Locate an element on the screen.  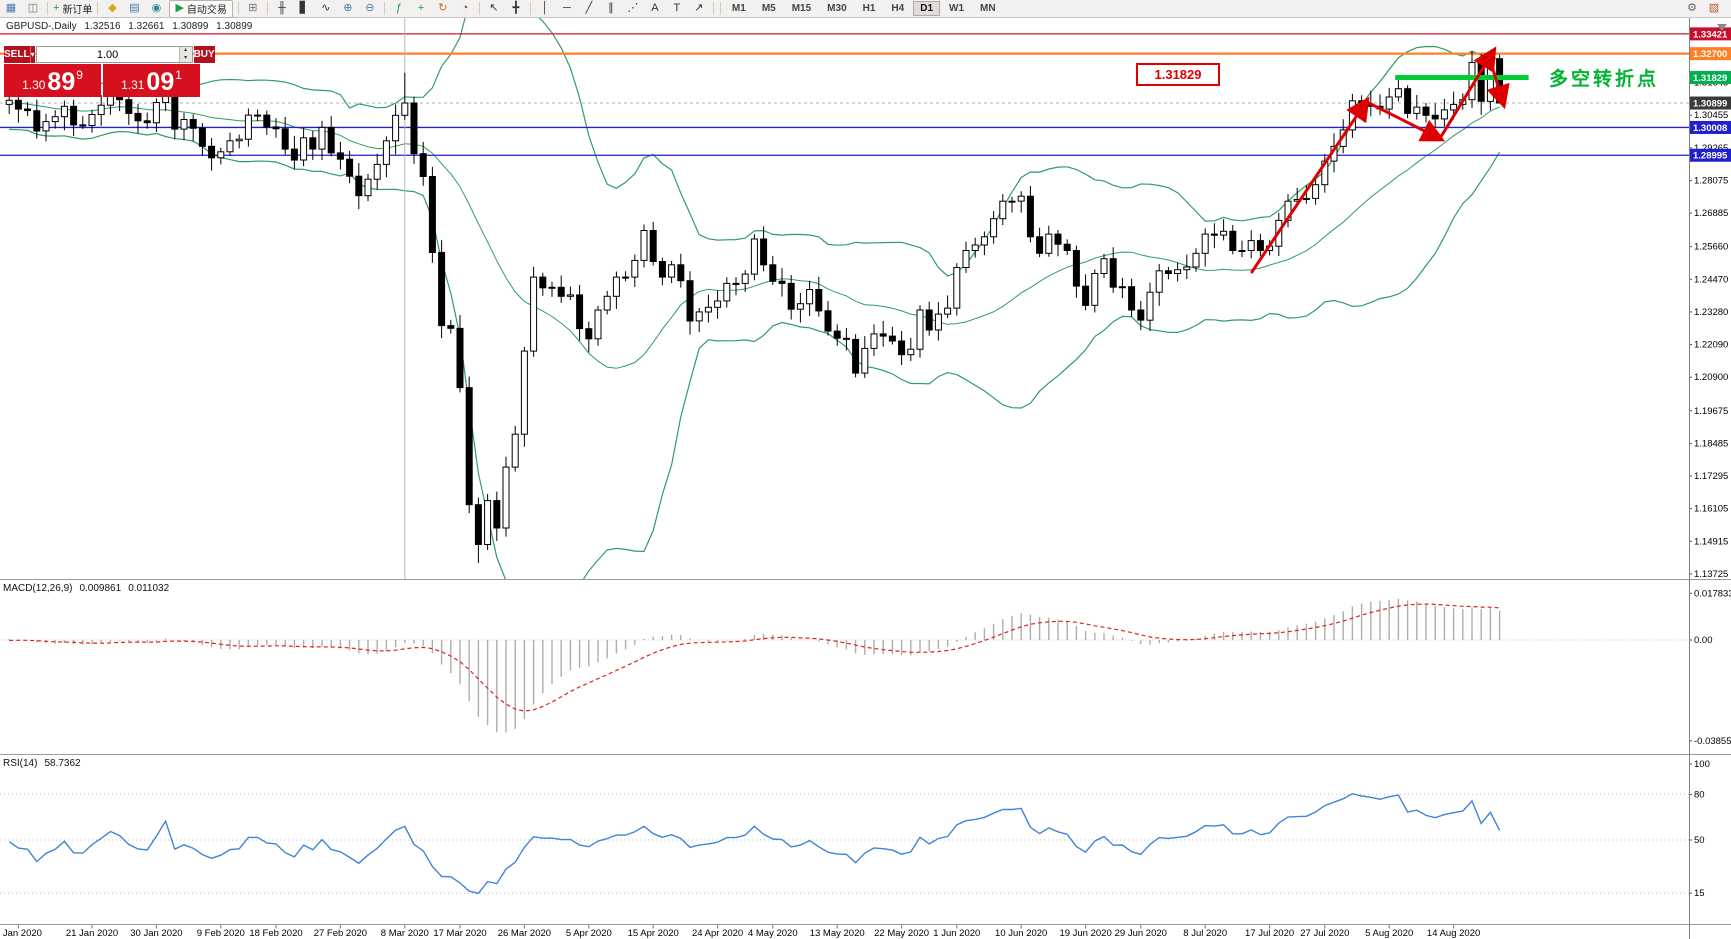
add-indicator-icon: + is located at coordinates (421, 9).